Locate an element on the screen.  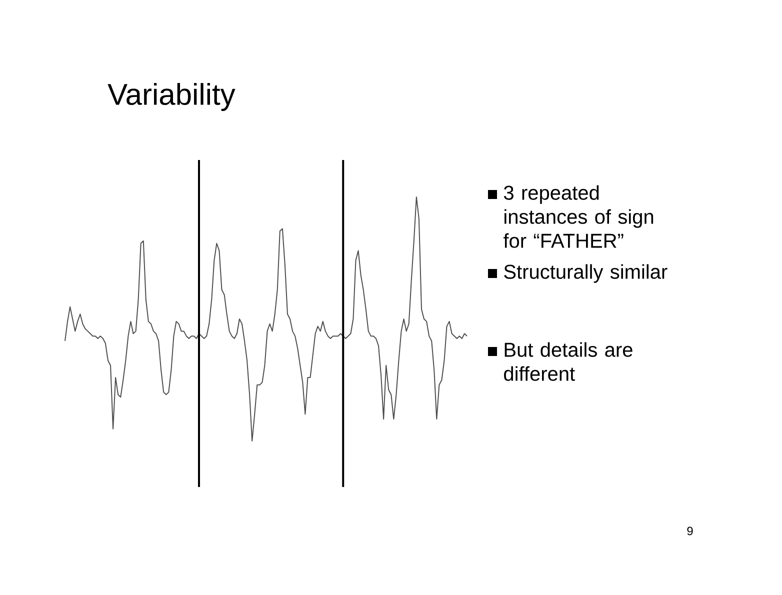
text: 9 is located at coordinates (690, 531).